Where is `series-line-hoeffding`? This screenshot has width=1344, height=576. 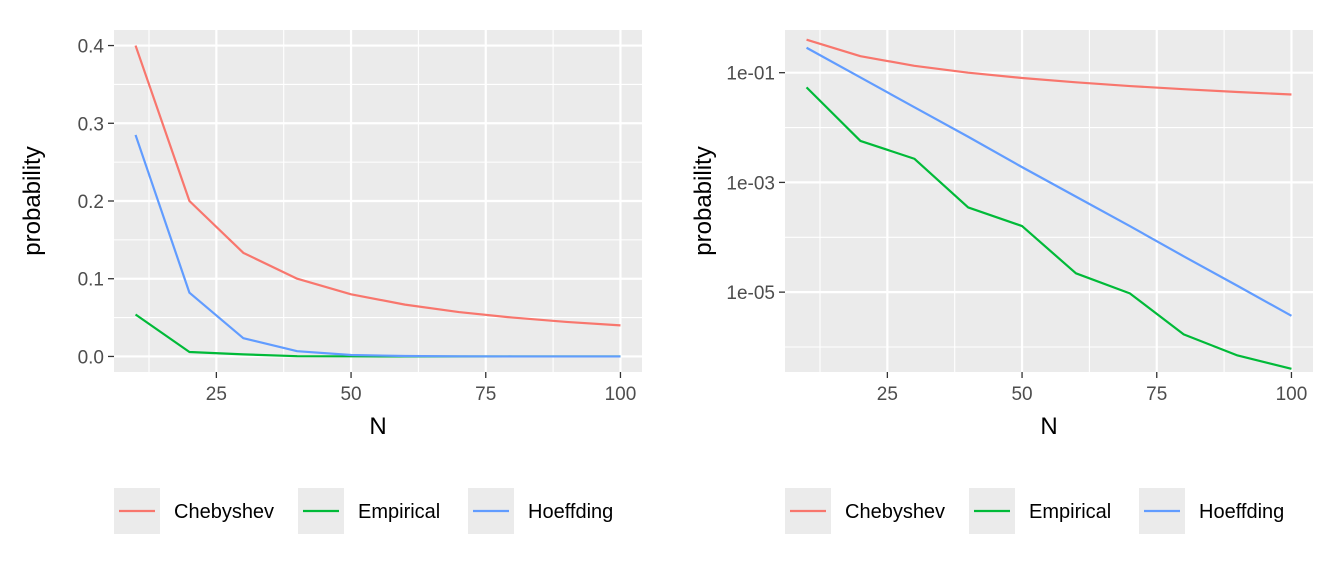 series-line-hoeffding is located at coordinates (377, 246).